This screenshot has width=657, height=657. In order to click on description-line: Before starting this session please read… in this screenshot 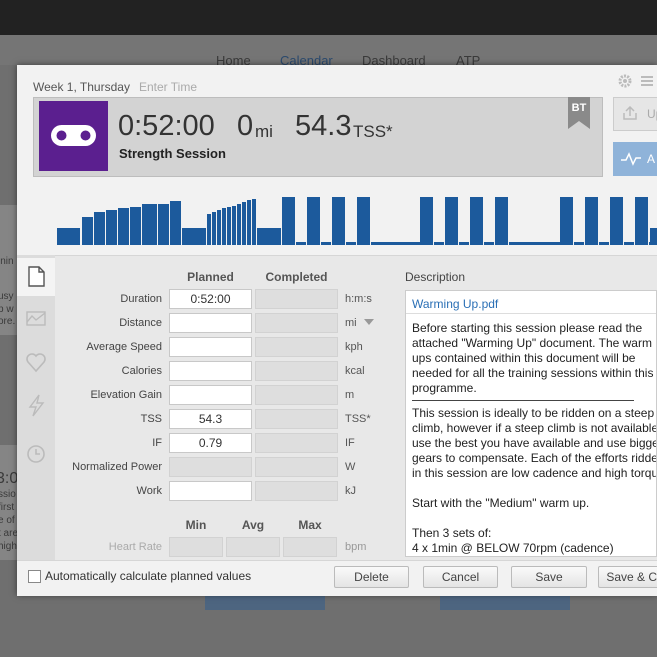, I will do `click(527, 328)`.